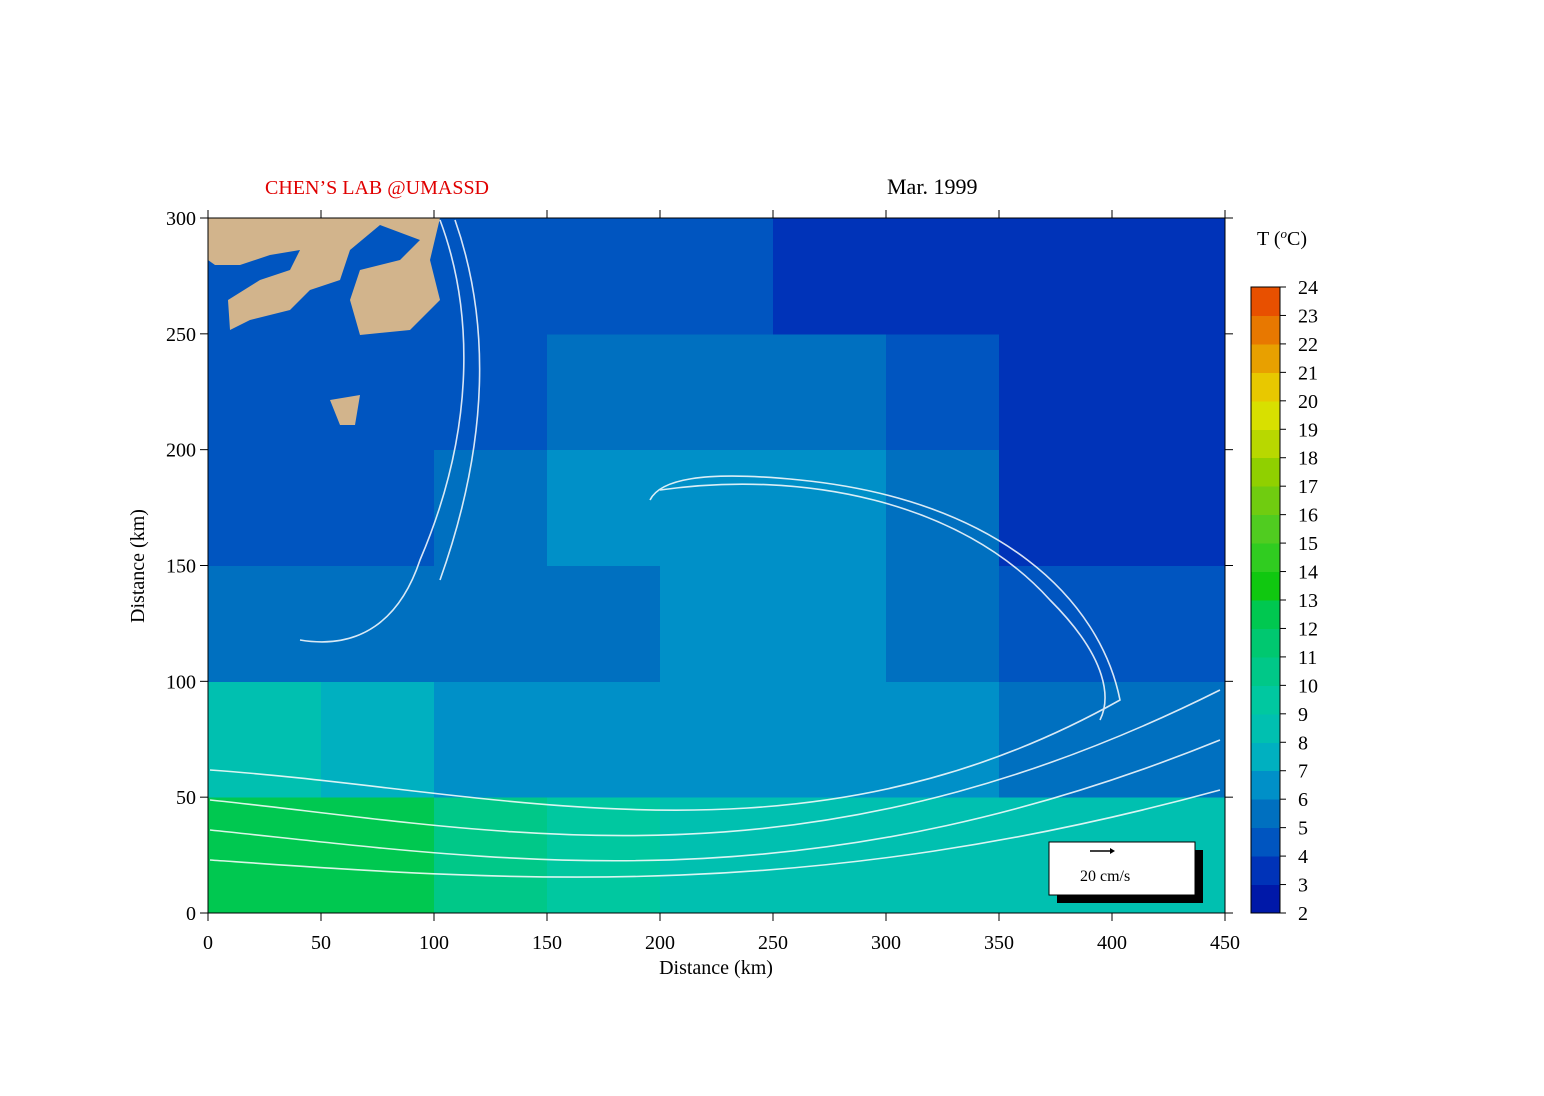 The width and height of the screenshot is (1544, 1096). What do you see at coordinates (1308, 402) in the screenshot?
I see `colorbar-tick-label: 20` at bounding box center [1308, 402].